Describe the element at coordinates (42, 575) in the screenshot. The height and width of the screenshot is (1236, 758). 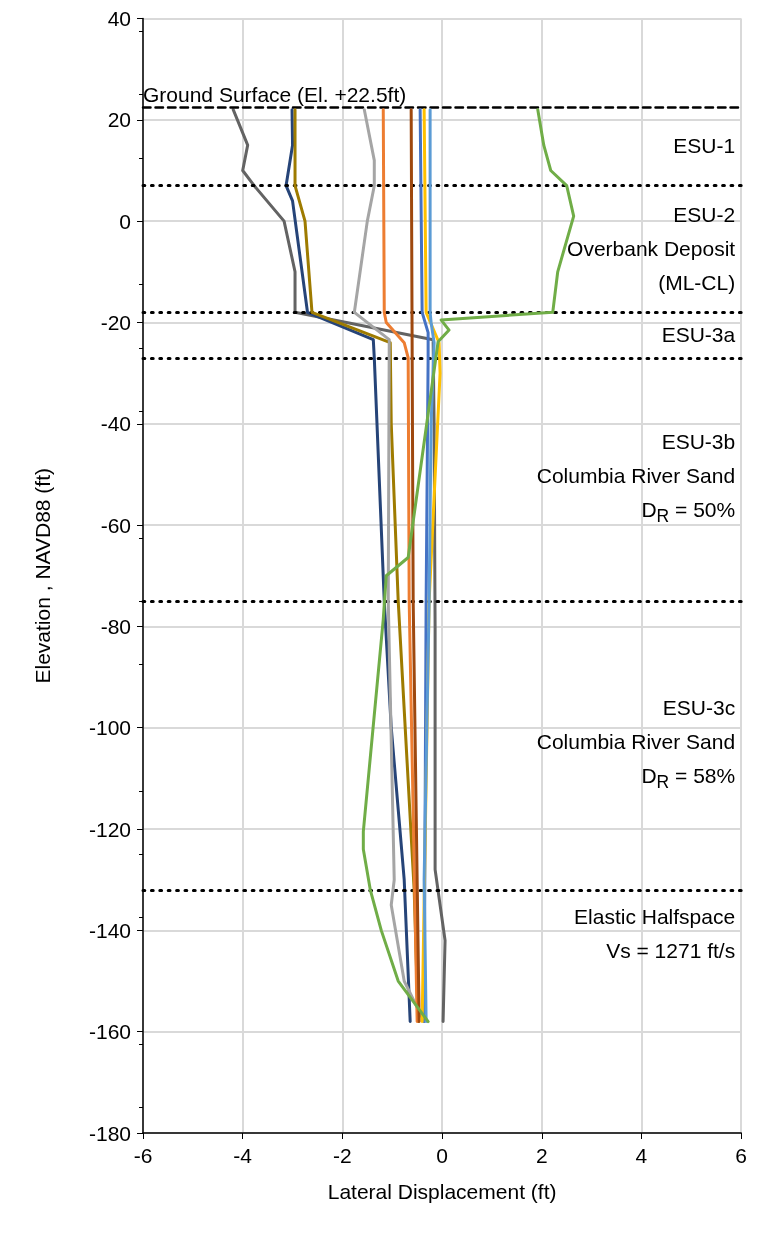
I see `y-axis-title: Elevation , NAVD88 (ft)` at that location.